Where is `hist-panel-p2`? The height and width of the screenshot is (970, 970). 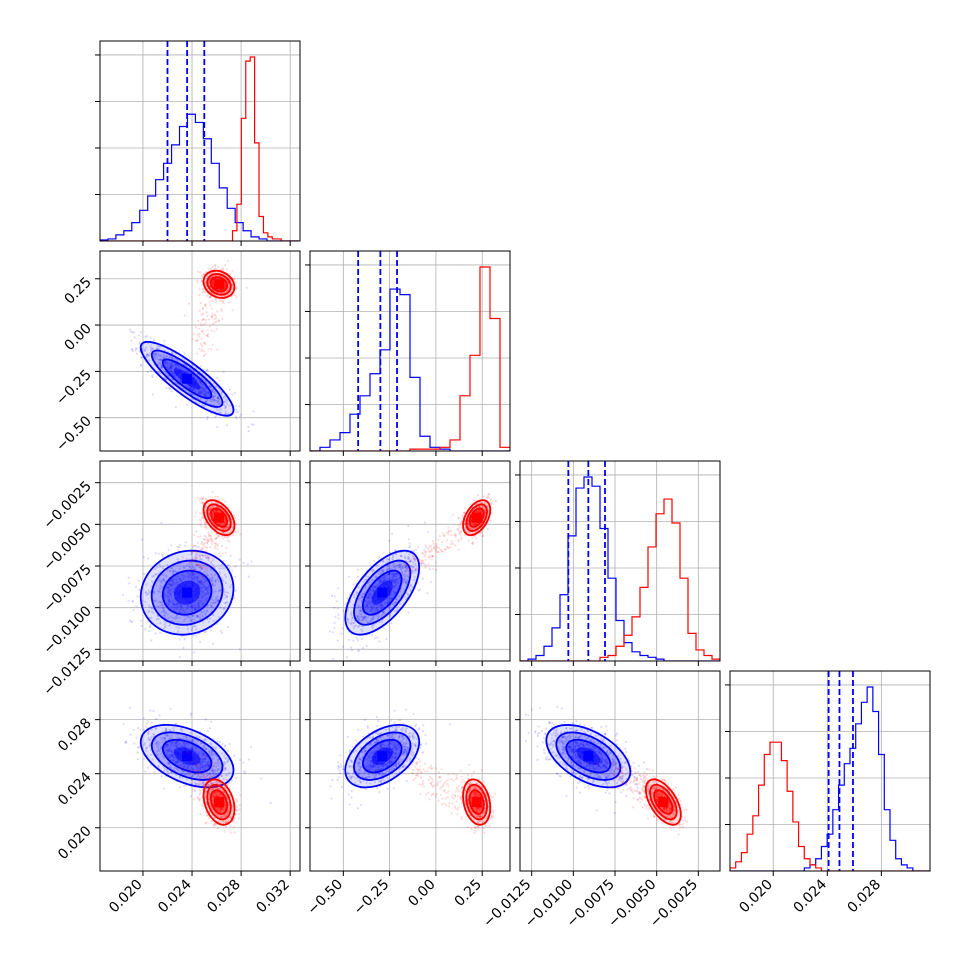
hist-panel-p2 is located at coordinates (410, 351).